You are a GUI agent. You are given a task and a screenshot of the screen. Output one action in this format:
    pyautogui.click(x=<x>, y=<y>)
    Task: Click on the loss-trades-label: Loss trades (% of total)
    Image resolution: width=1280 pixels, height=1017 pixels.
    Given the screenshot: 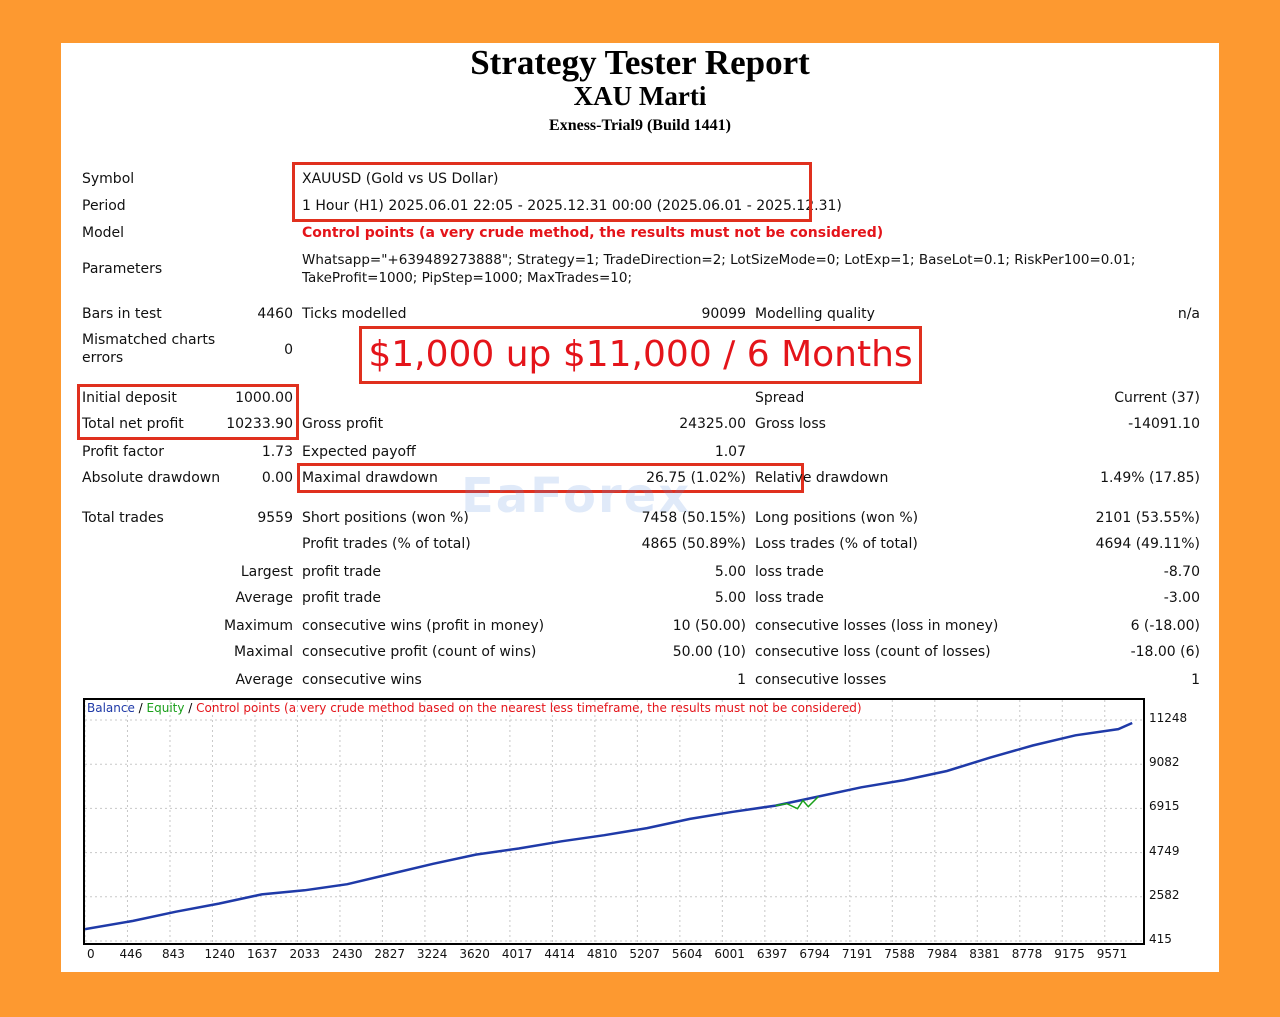 What is the action you would take?
    pyautogui.click(x=836, y=544)
    